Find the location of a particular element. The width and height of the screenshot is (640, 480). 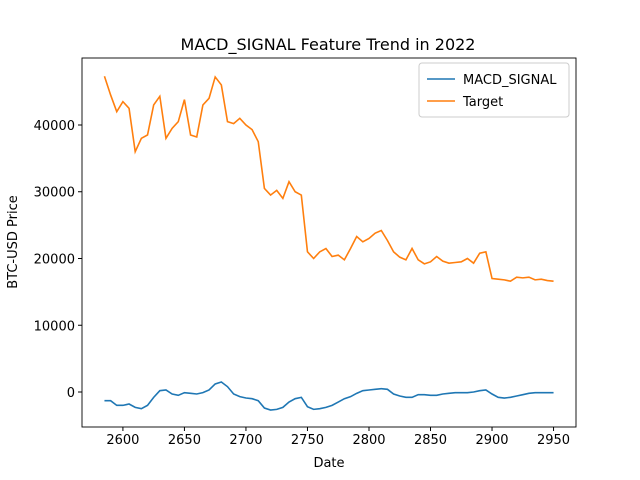

y-axis-label: BTC-USD Price is located at coordinates (13, 242).